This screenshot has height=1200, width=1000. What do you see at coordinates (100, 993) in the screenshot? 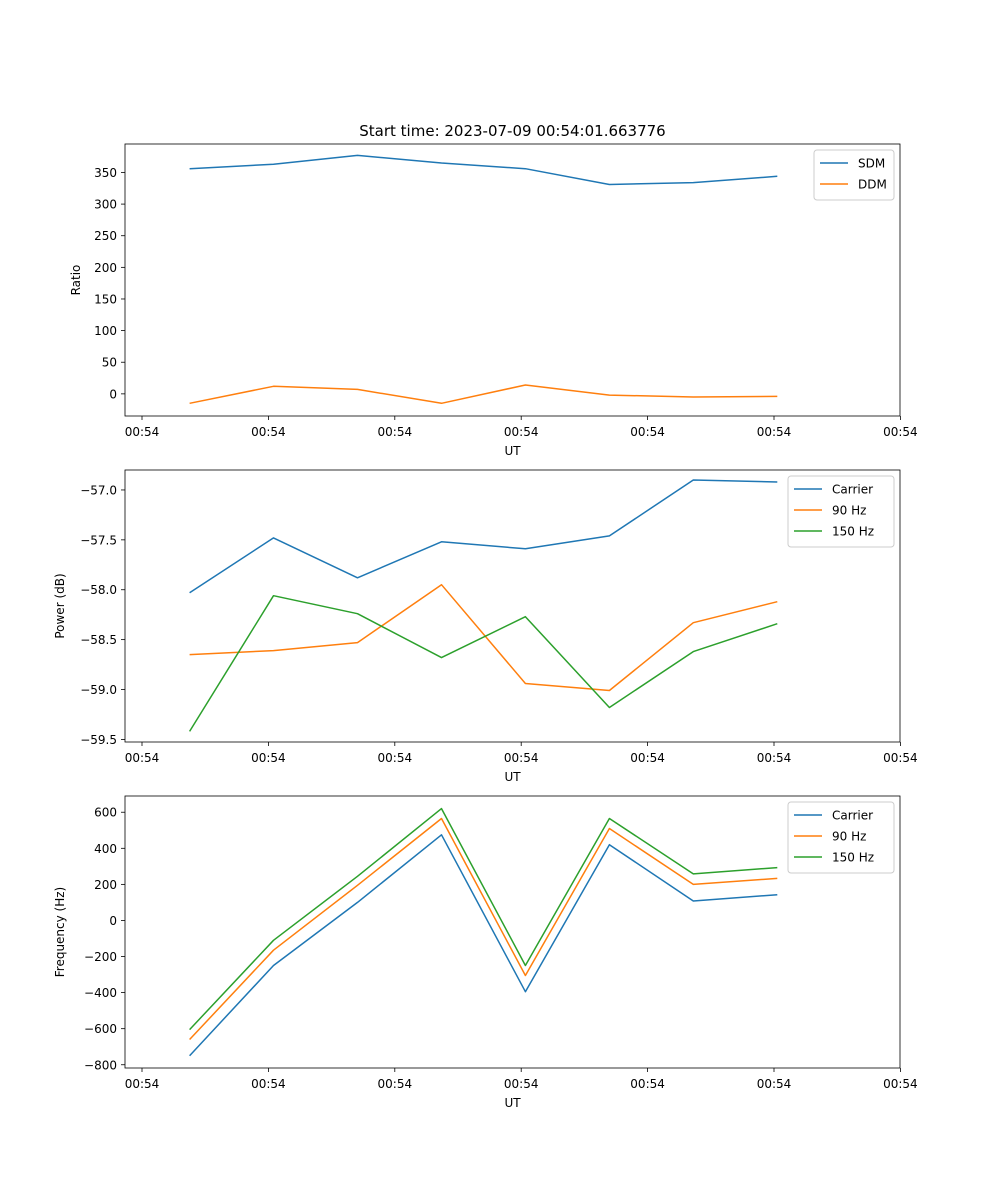
I see `y-tick-label: −400` at bounding box center [100, 993].